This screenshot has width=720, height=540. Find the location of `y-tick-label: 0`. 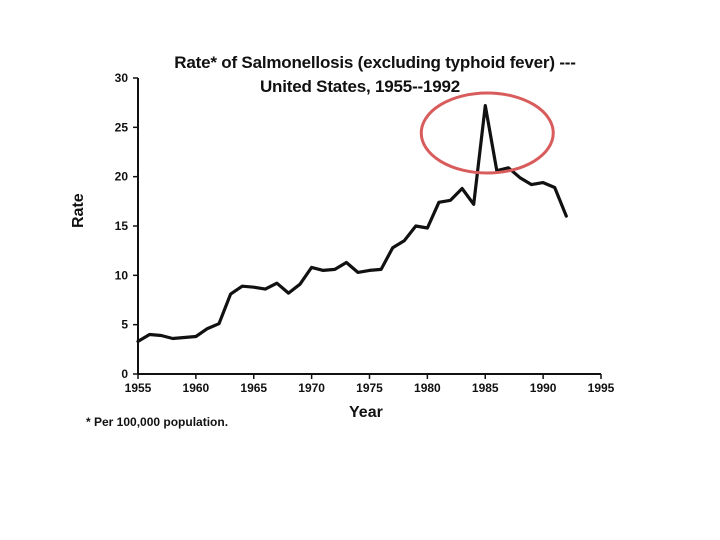

y-tick-label: 0 is located at coordinates (124, 374).